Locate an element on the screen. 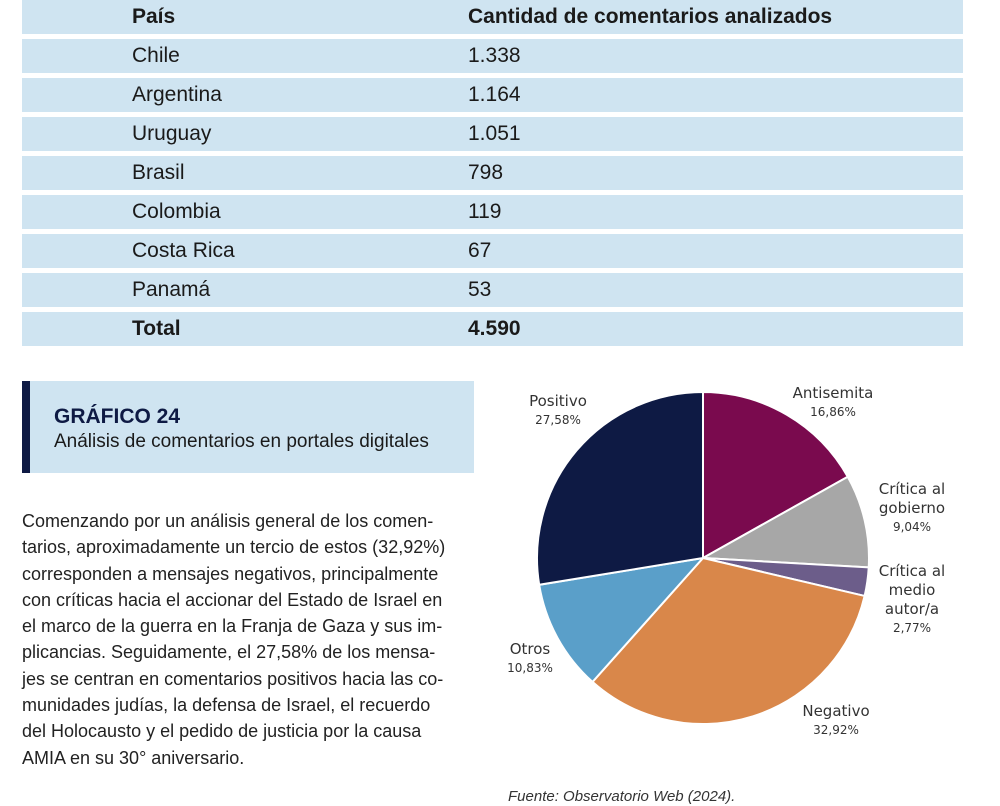 The width and height of the screenshot is (1000, 806). row-country: Costa Rica is located at coordinates (183, 250).